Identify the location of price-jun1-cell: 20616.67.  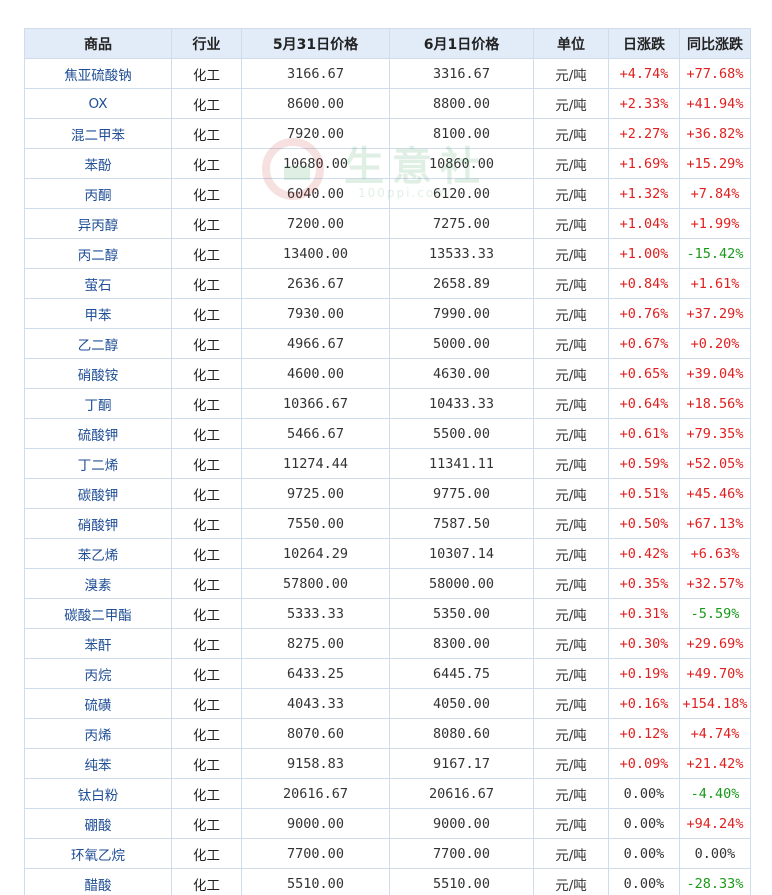
(461, 793).